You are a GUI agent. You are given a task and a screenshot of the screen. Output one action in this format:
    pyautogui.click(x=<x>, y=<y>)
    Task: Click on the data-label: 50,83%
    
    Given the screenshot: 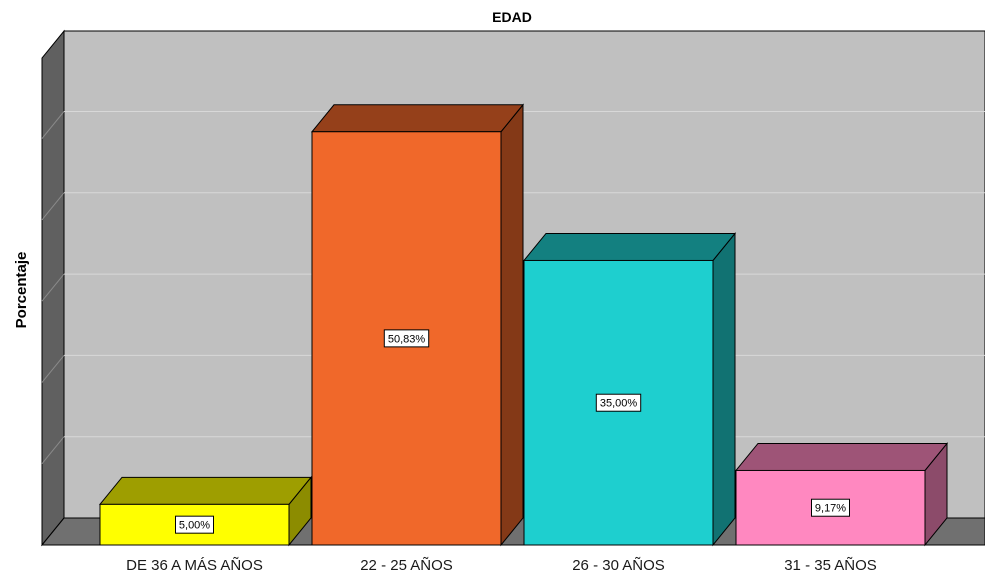 What is the action you would take?
    pyautogui.click(x=407, y=339)
    